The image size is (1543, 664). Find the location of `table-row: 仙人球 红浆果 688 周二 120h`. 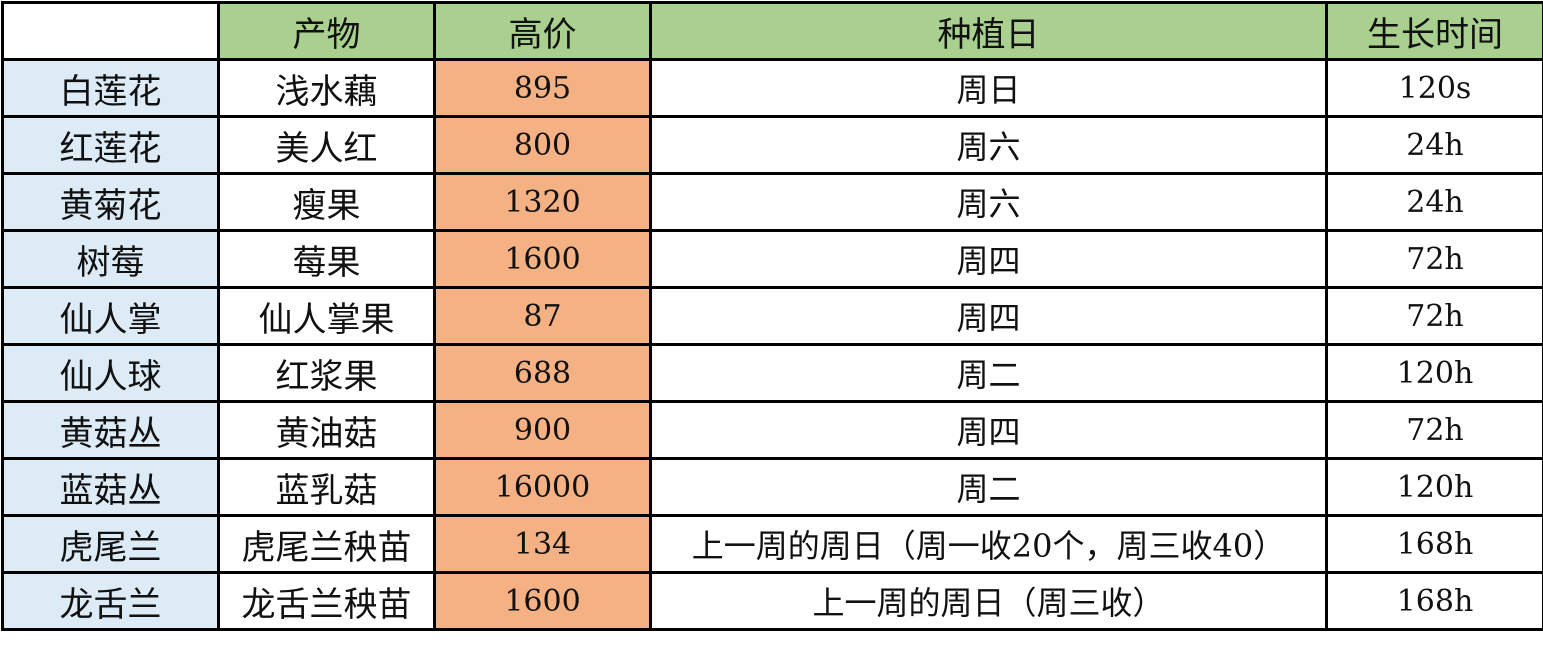

table-row: 仙人球 红浆果 688 周二 120h is located at coordinates (773, 373).